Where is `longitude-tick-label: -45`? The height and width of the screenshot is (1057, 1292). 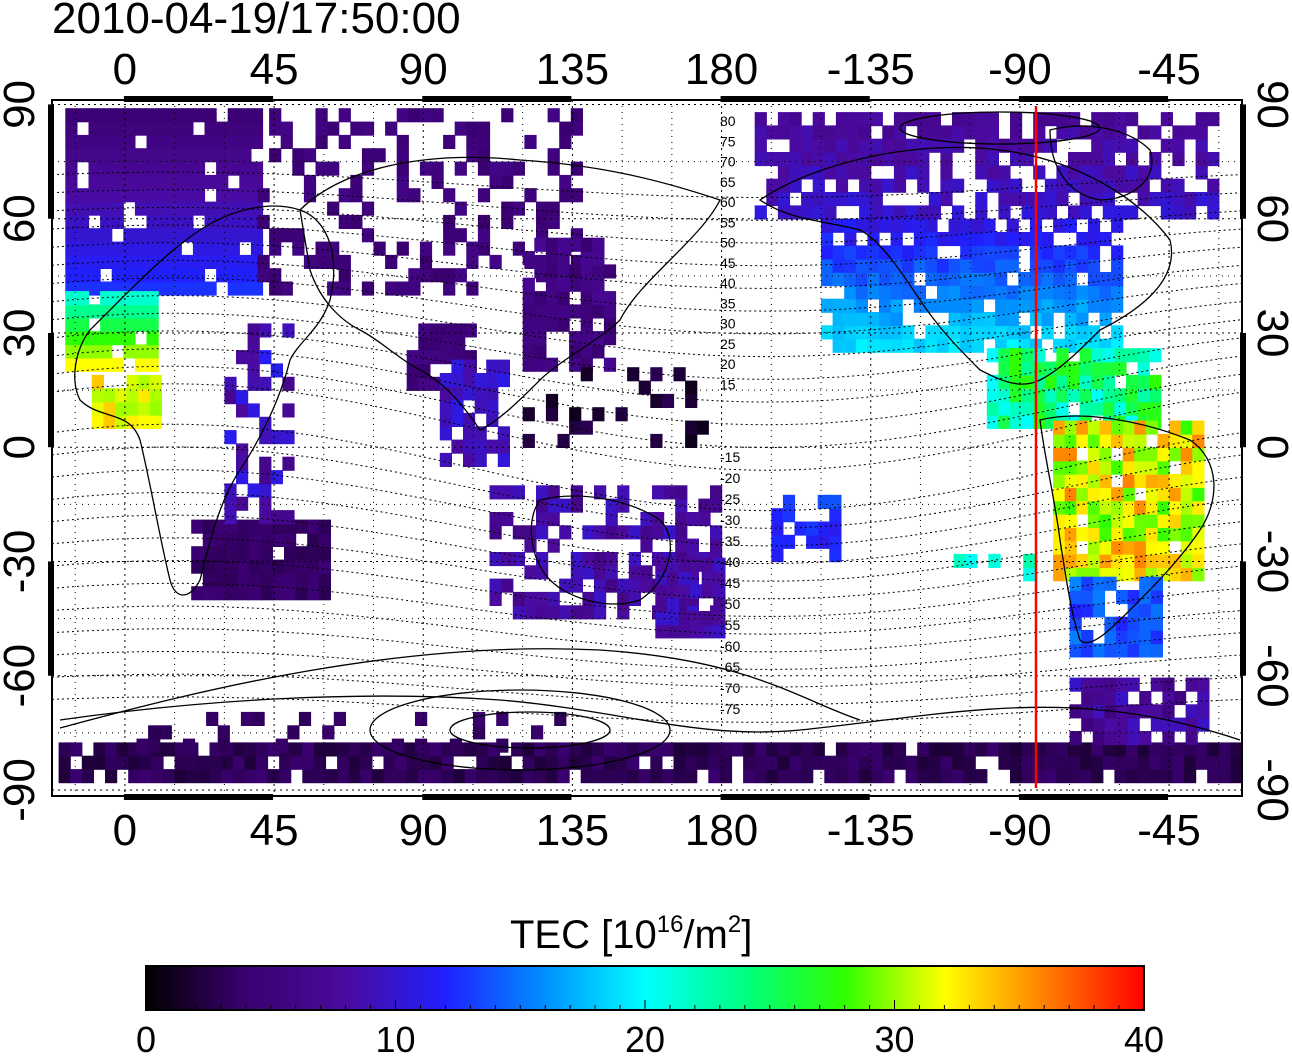 longitude-tick-label: -45 is located at coordinates (1169, 830).